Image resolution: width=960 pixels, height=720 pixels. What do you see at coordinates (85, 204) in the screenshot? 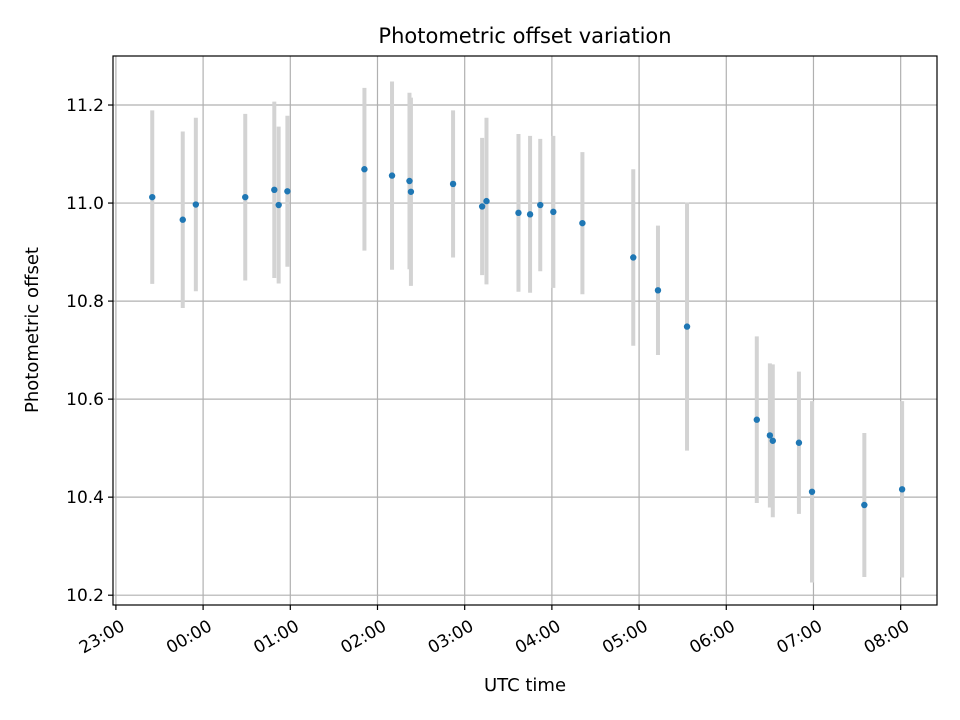
I see `y-tick-label: 11.0` at bounding box center [85, 204].